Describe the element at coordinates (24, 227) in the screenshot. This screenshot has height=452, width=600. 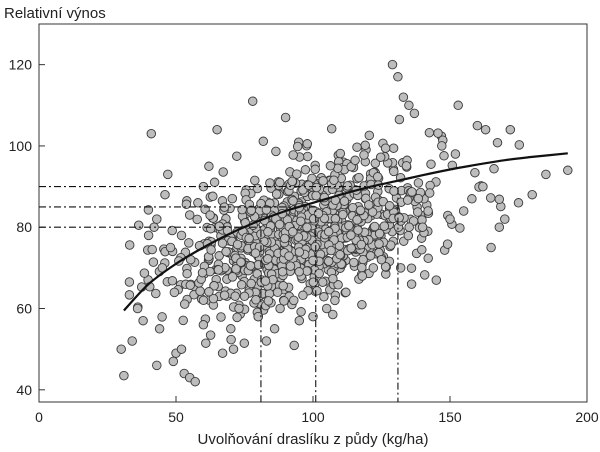
I see `y-tick-label: 80` at that location.